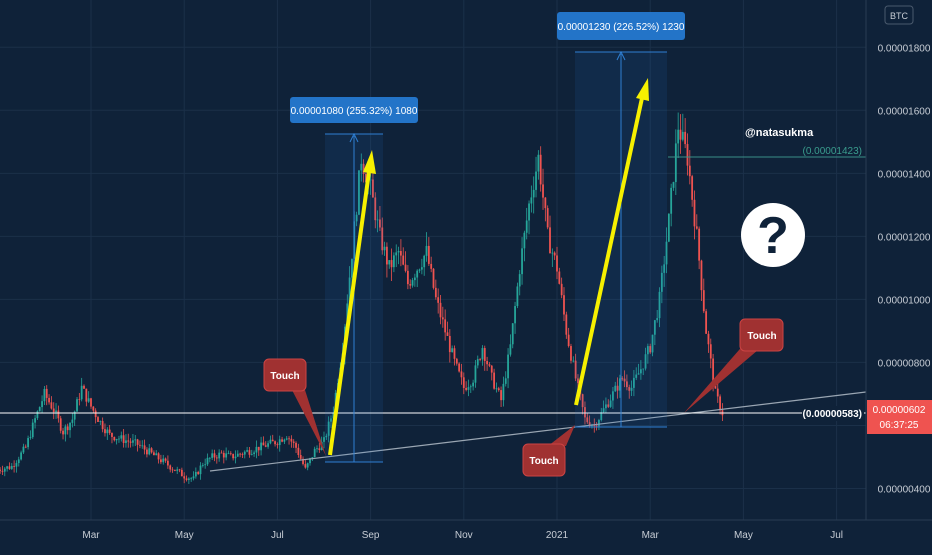 The width and height of the screenshot is (932, 555). I want to click on time-tick-1: May, so click(184, 535).